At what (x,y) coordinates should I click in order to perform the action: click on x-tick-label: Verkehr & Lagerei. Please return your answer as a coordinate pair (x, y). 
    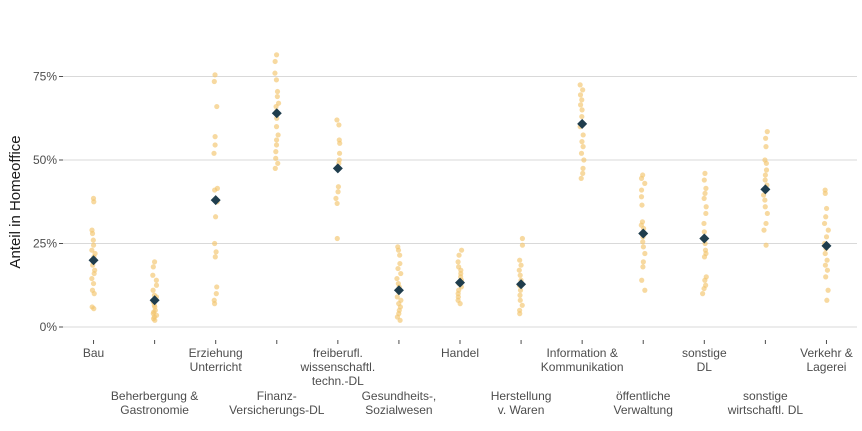
    Looking at the image, I should click on (826, 360).